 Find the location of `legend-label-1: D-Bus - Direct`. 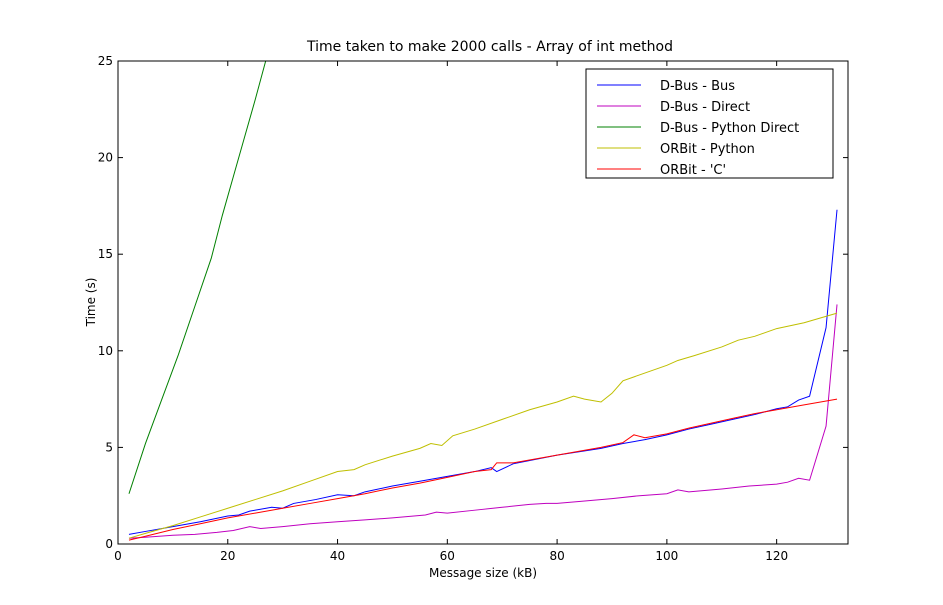

legend-label-1: D-Bus - Direct is located at coordinates (705, 107).